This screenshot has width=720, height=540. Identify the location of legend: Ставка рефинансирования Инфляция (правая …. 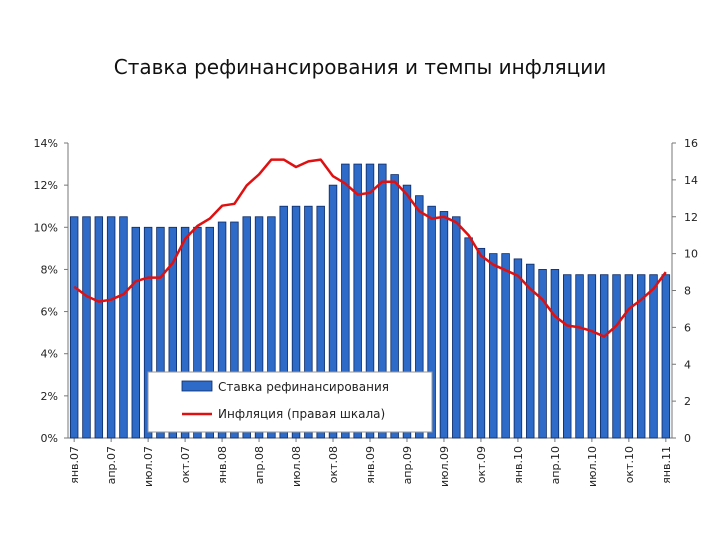
(290, 402).